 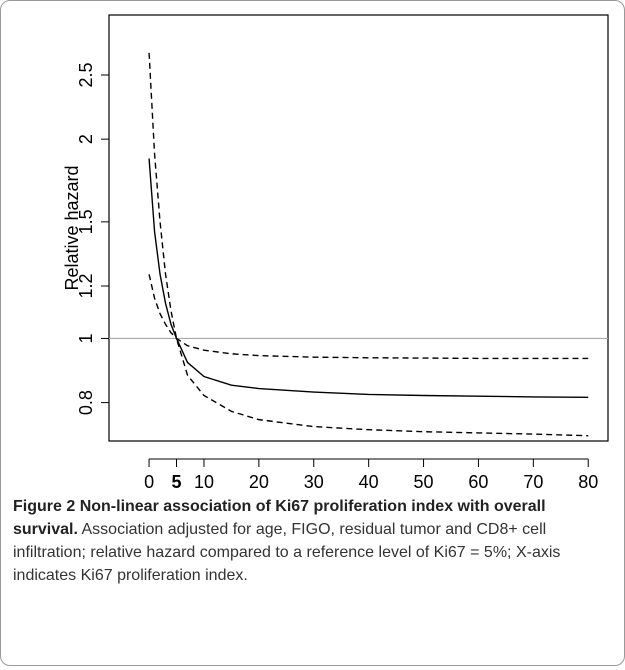 What do you see at coordinates (424, 481) in the screenshot?
I see `x-tick-label: 50` at bounding box center [424, 481].